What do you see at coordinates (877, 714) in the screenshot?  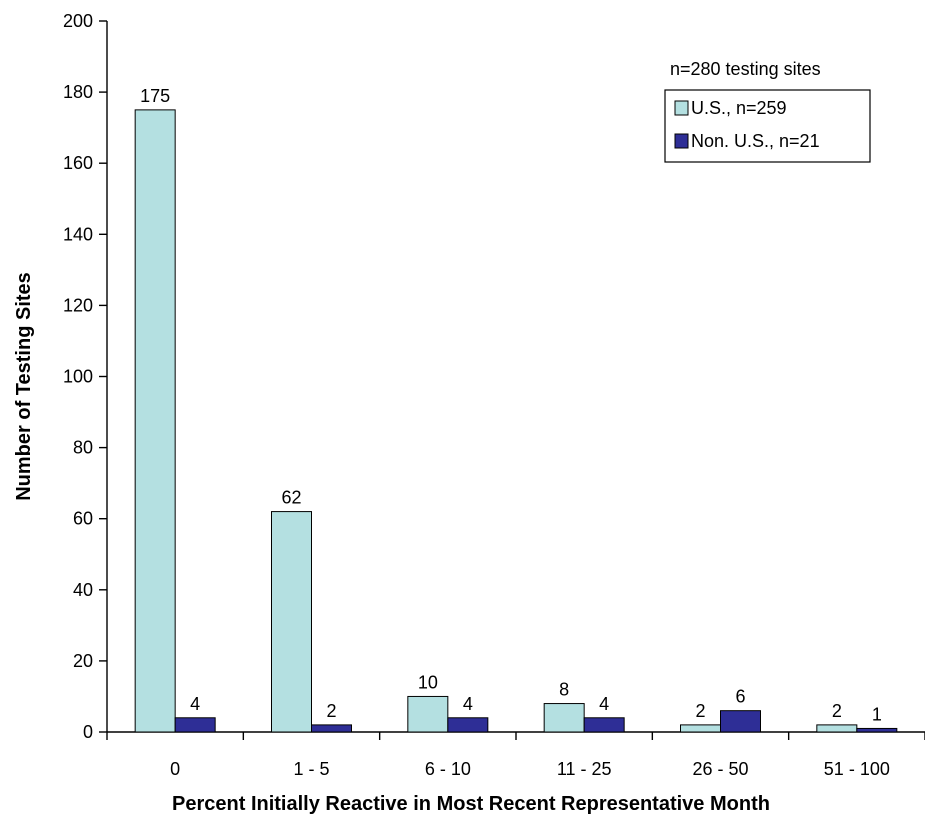 I see `data-label: 1` at bounding box center [877, 714].